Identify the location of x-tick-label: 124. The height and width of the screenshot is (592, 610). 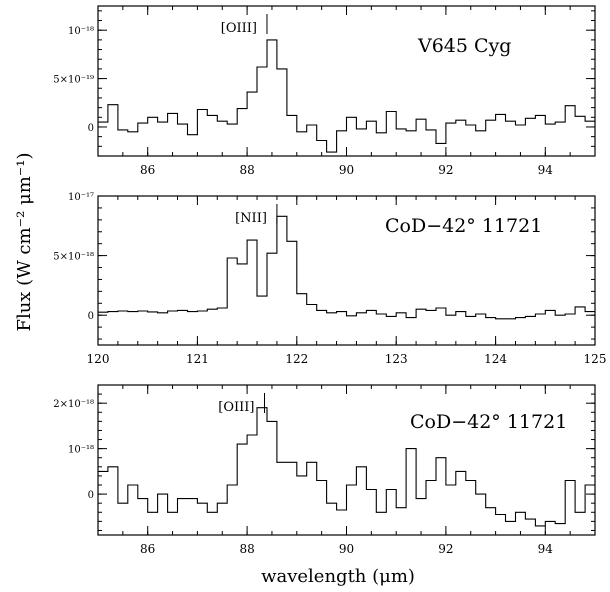
(495, 359).